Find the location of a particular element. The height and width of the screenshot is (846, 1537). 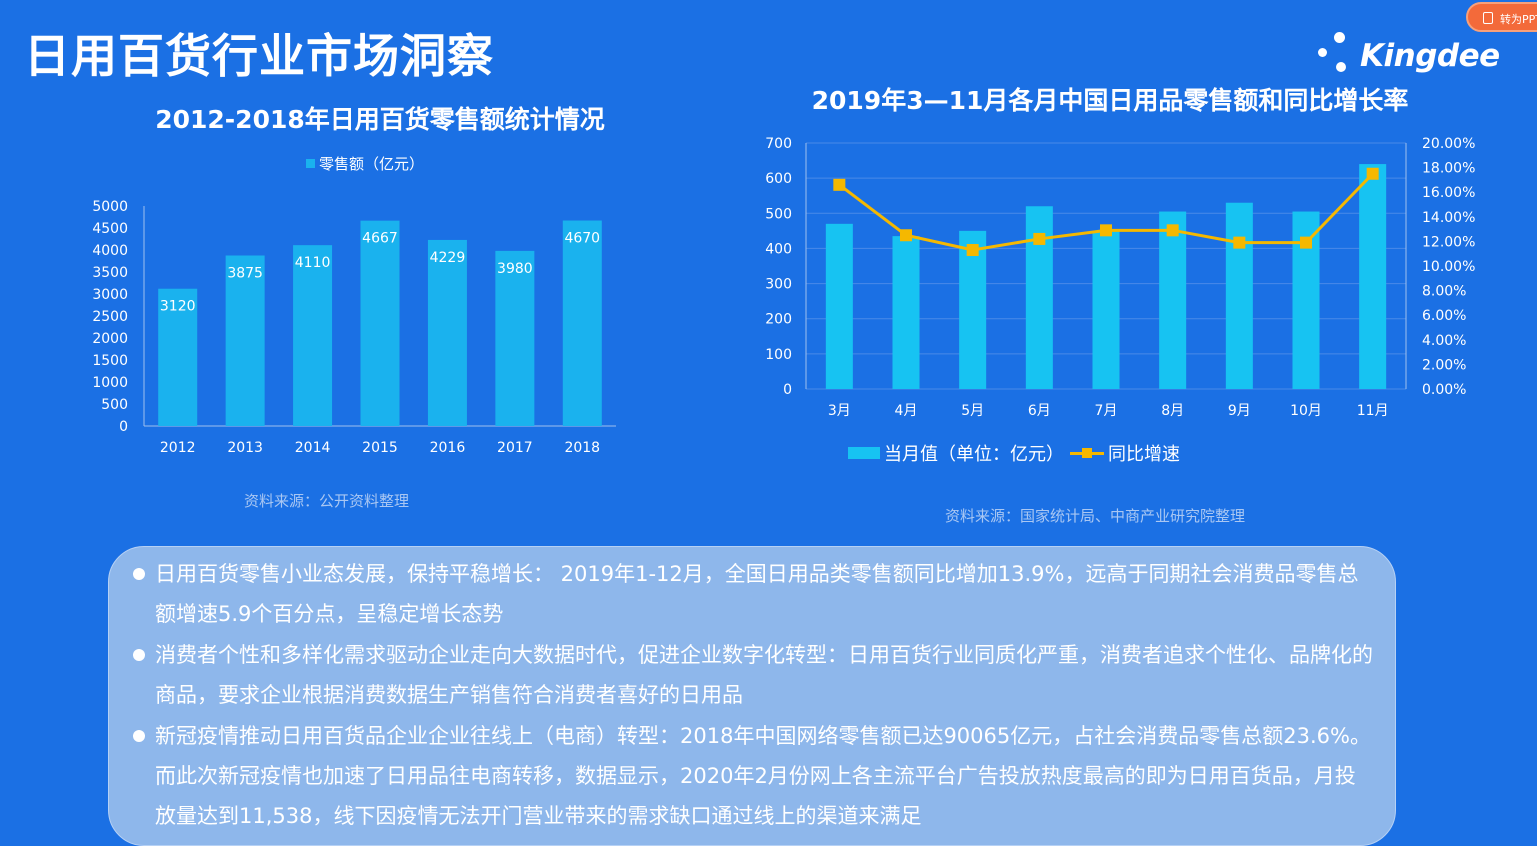

x-tick-label: 2013 is located at coordinates (245, 448).